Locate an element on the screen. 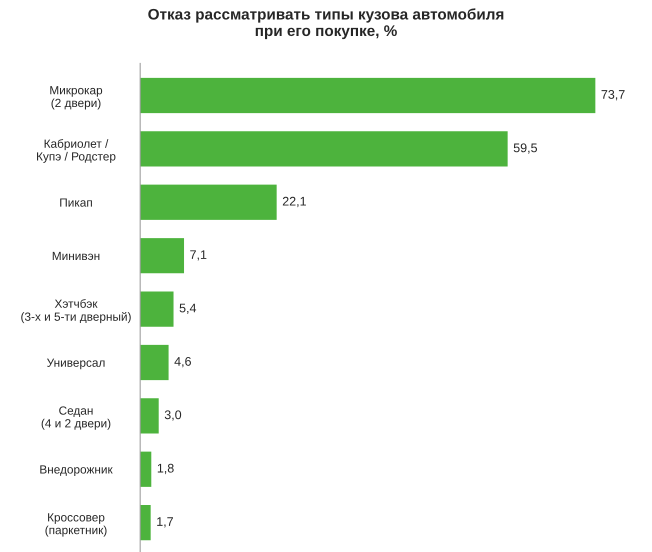  y-tick-label: Внедорожник is located at coordinates (76, 470).